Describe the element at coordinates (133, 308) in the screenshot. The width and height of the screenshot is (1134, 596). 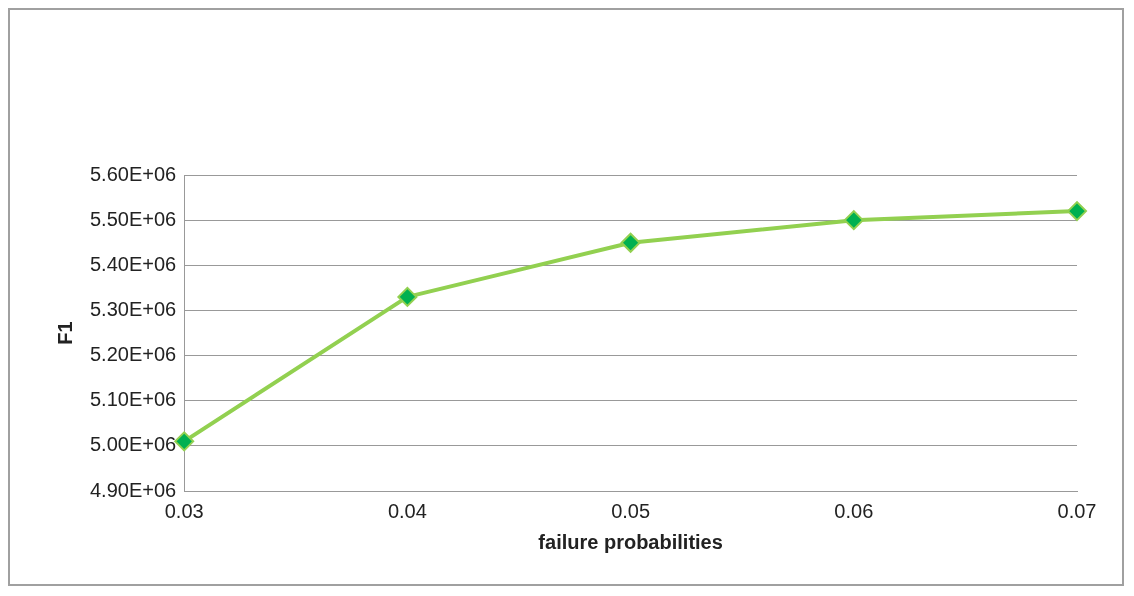
I see `y-tick-label: 5.30E+06` at that location.